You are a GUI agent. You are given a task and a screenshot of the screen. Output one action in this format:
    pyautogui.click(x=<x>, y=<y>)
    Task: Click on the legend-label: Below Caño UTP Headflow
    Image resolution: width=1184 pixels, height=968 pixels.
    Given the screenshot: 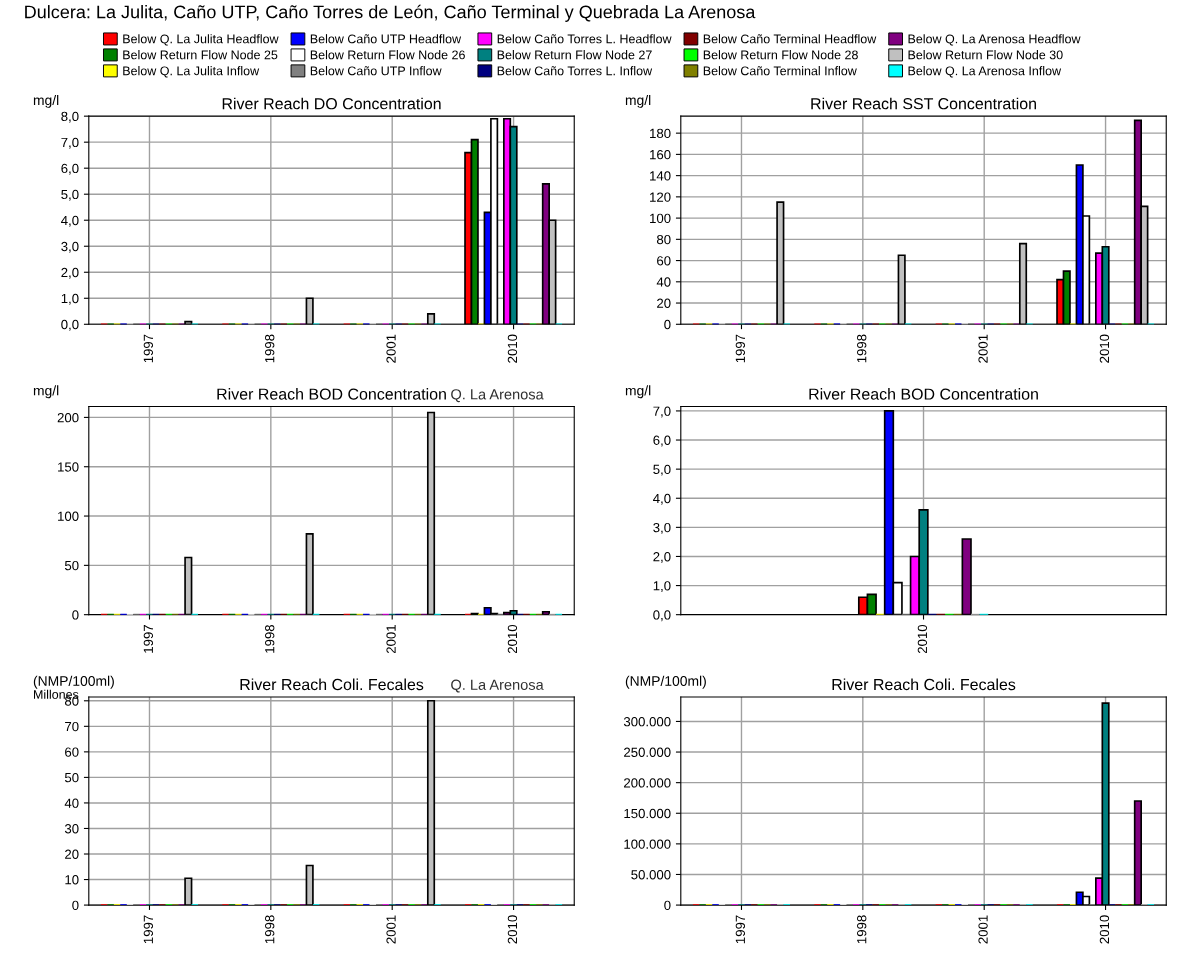 What is the action you would take?
    pyautogui.click(x=386, y=39)
    